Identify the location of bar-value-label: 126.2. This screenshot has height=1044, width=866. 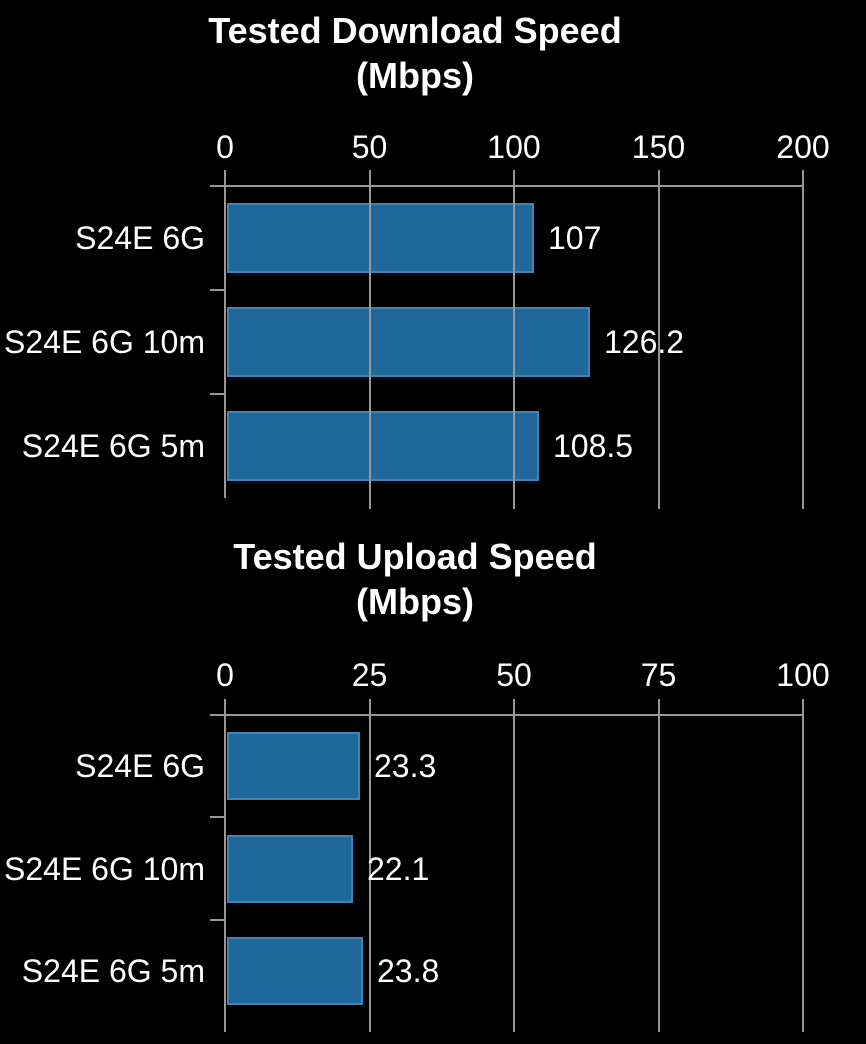
(644, 342).